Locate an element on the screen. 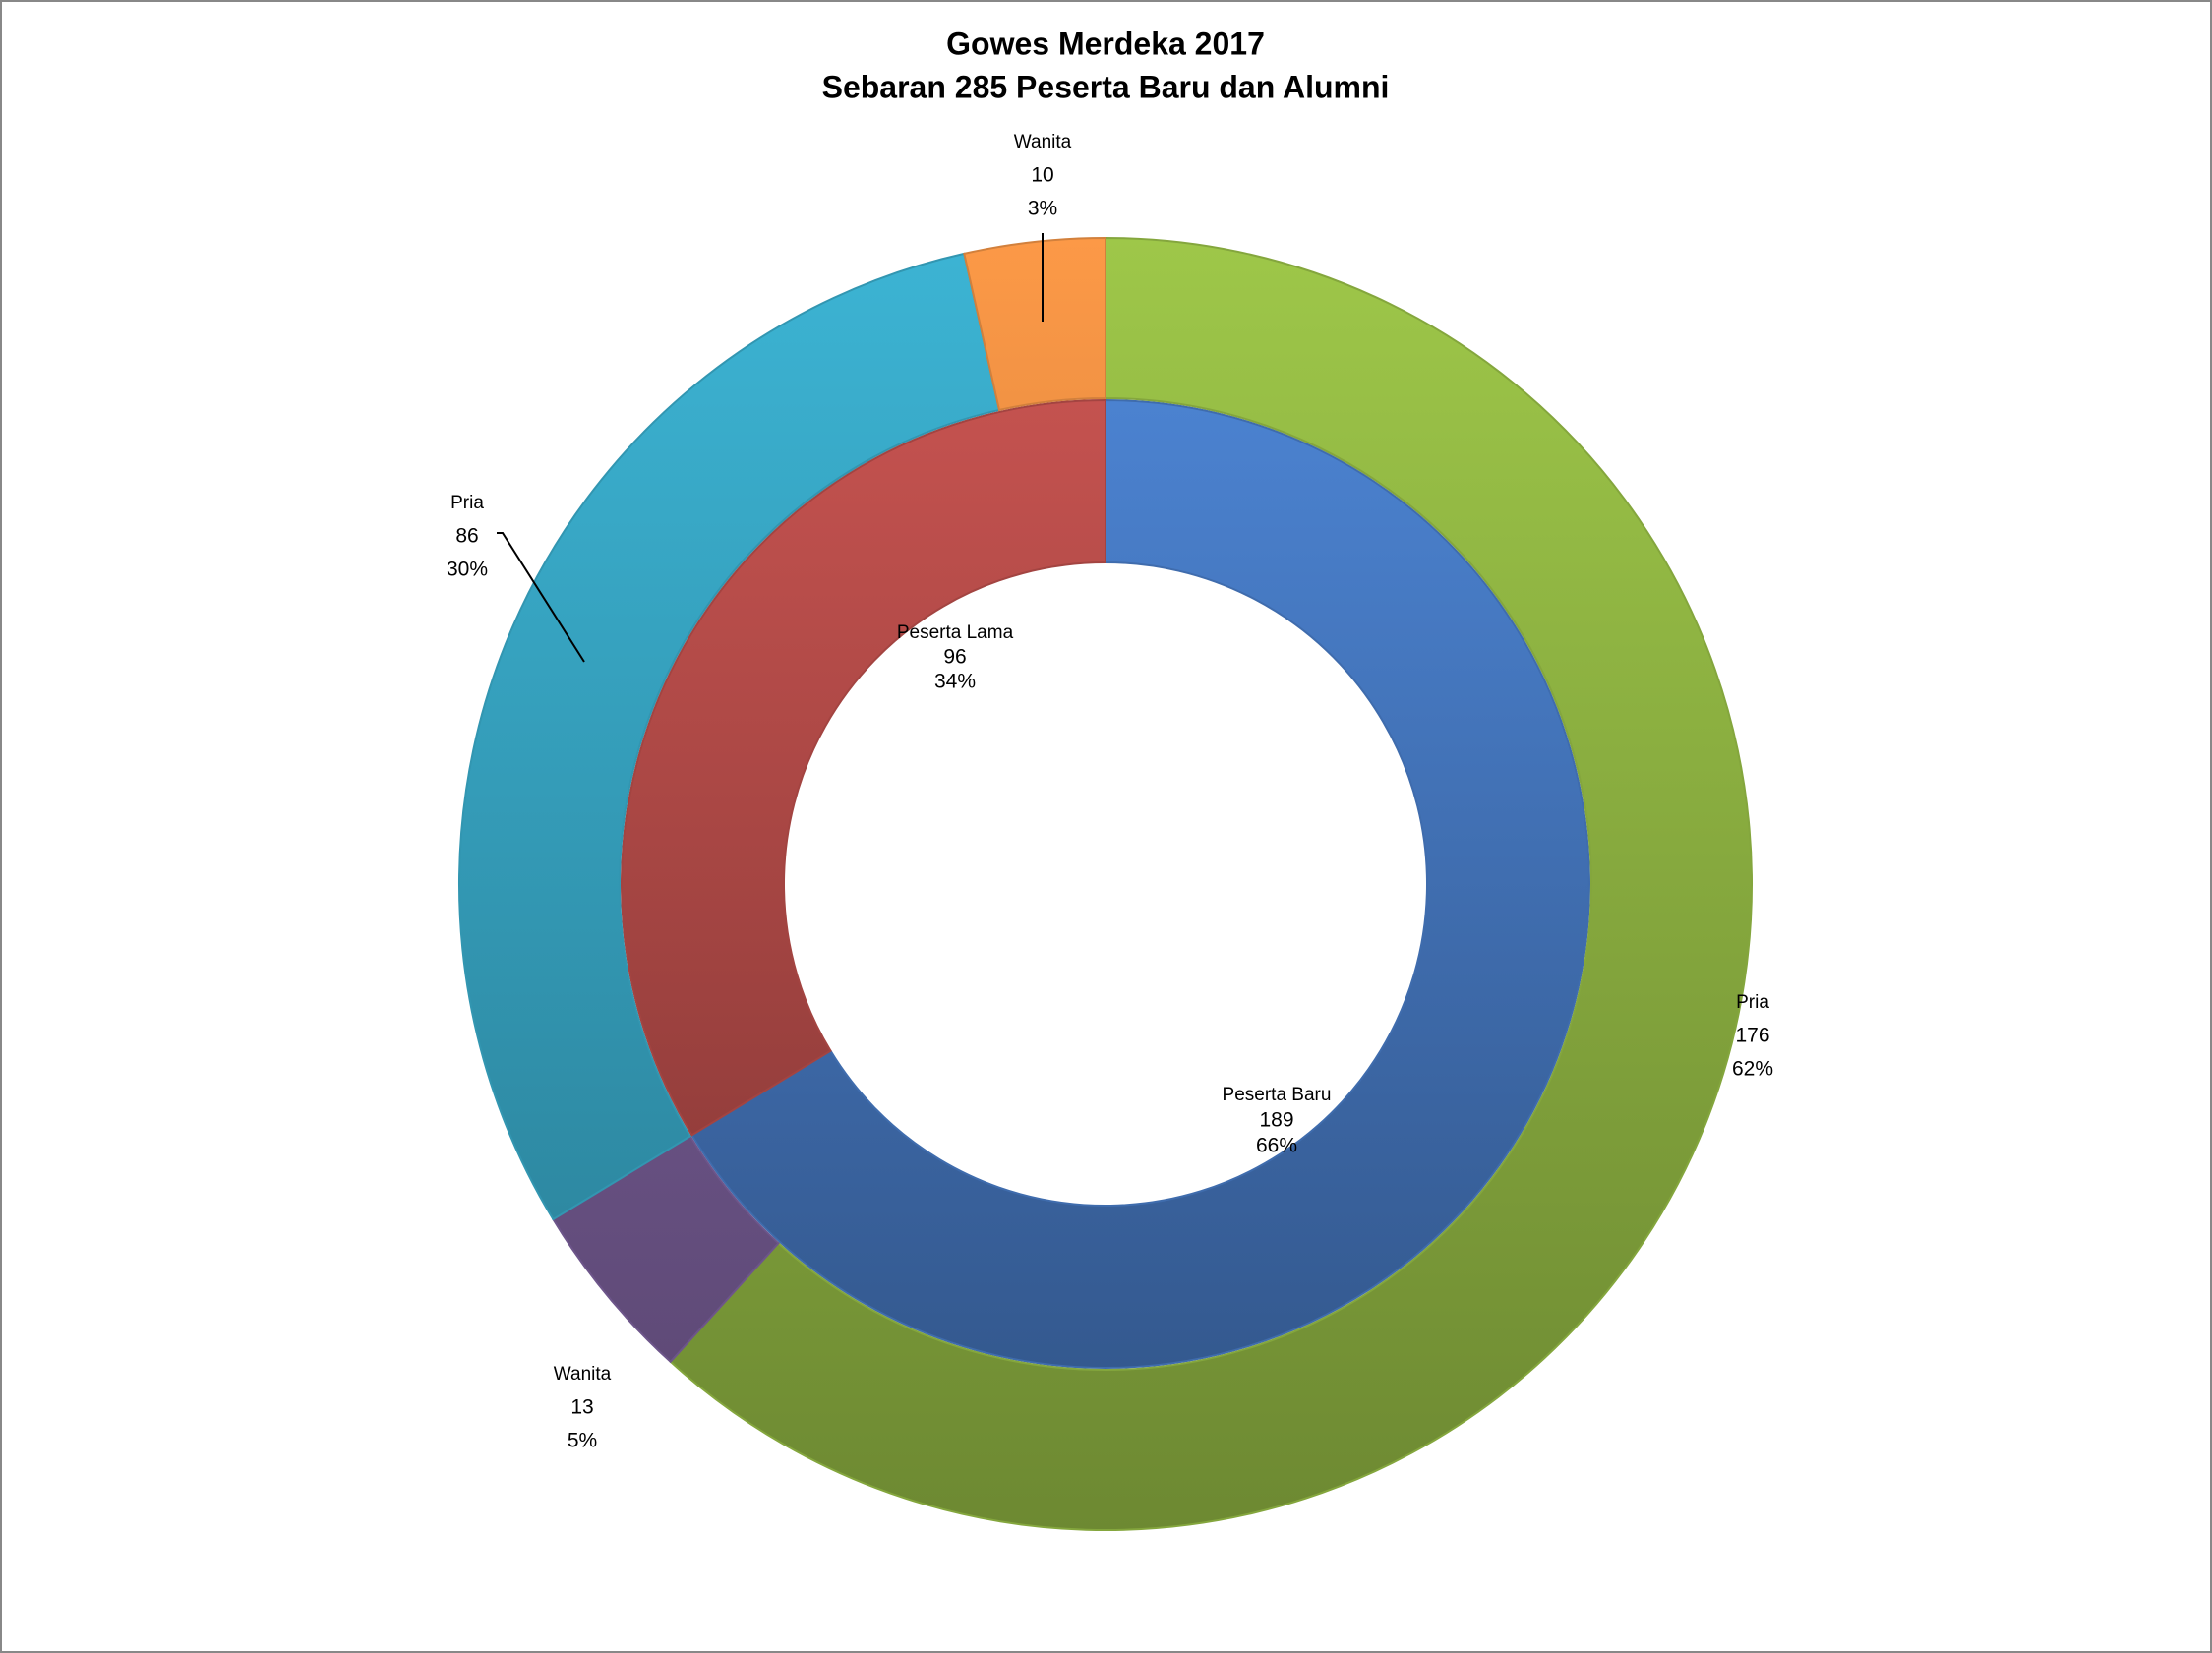 The image size is (2212, 1653). leader-line is located at coordinates (541, 597).